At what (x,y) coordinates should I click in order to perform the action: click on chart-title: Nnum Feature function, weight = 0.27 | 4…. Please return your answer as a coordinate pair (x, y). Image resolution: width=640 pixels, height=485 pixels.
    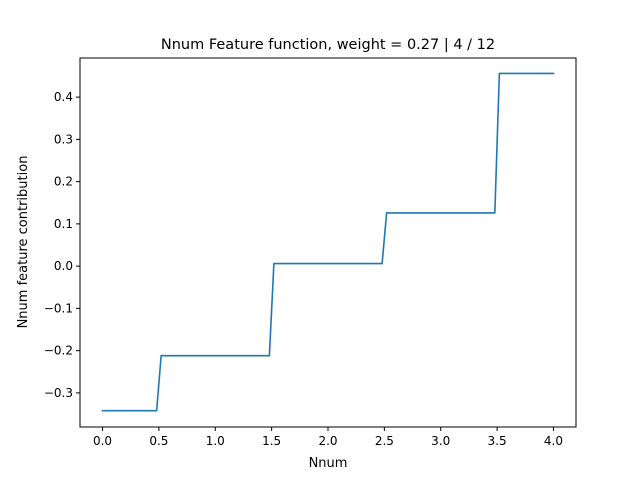
    Looking at the image, I should click on (328, 45).